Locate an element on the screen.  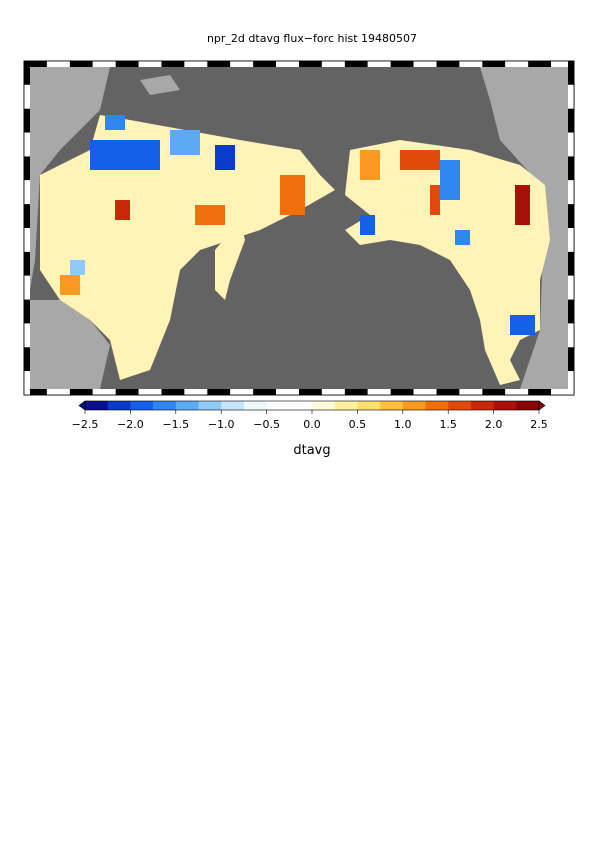
colorbar-tick-label: 1.0 is located at coordinates (403, 424).